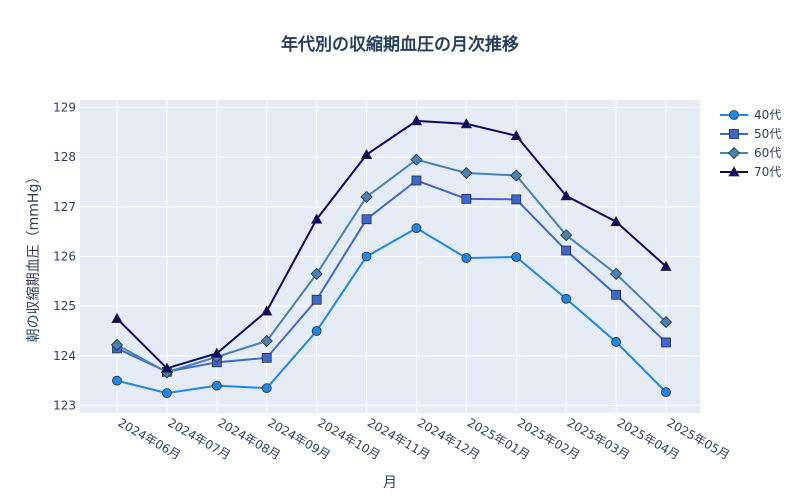  I want to click on legend: 40代 50代 60代 70代, so click(750, 143).